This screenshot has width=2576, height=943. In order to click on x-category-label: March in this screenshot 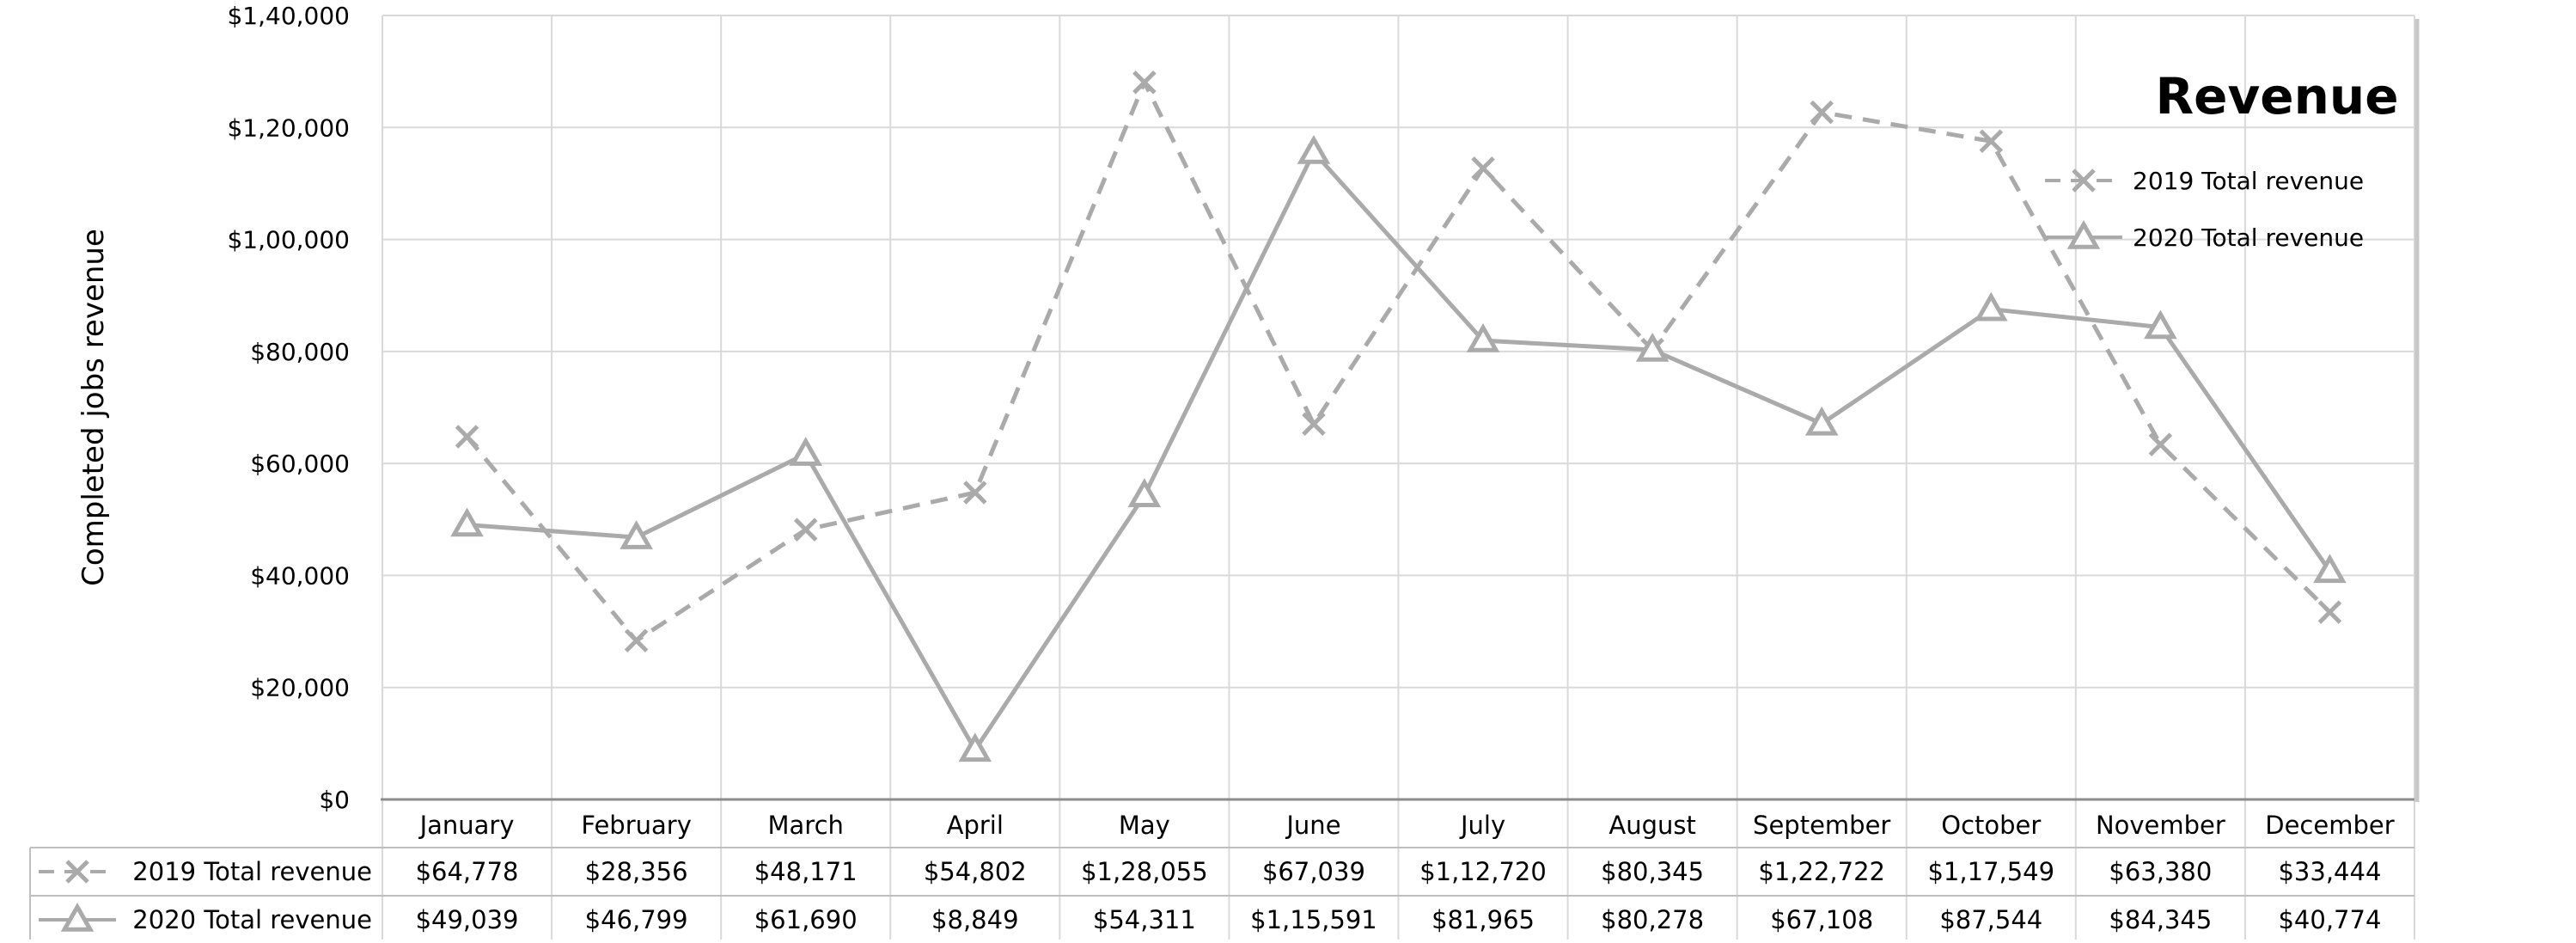, I will do `click(806, 825)`.